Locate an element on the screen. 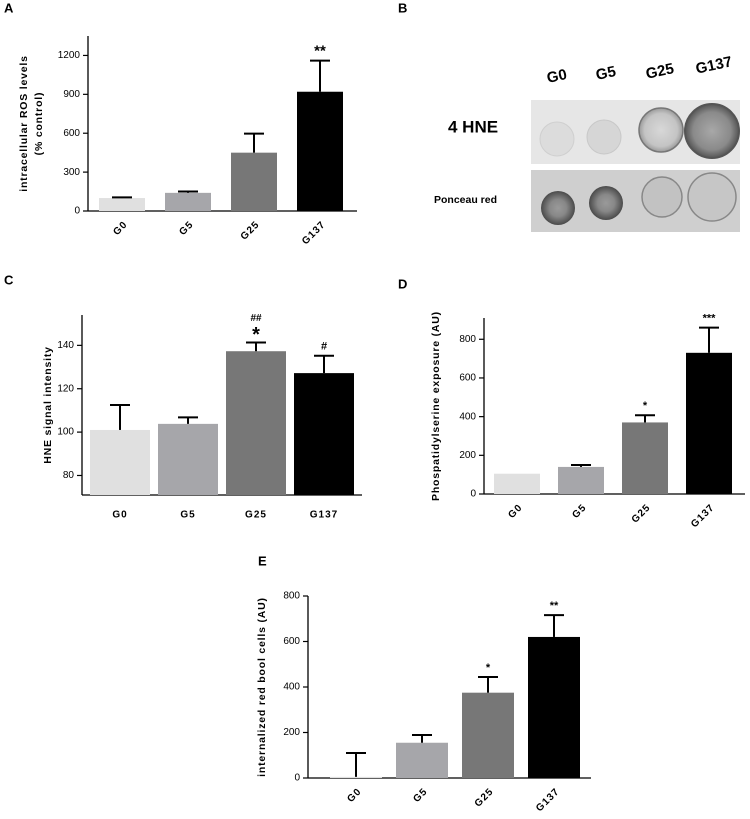 The image size is (750, 819). y-axis-label: internalized red bool cells (AU) is located at coordinates (262, 687).